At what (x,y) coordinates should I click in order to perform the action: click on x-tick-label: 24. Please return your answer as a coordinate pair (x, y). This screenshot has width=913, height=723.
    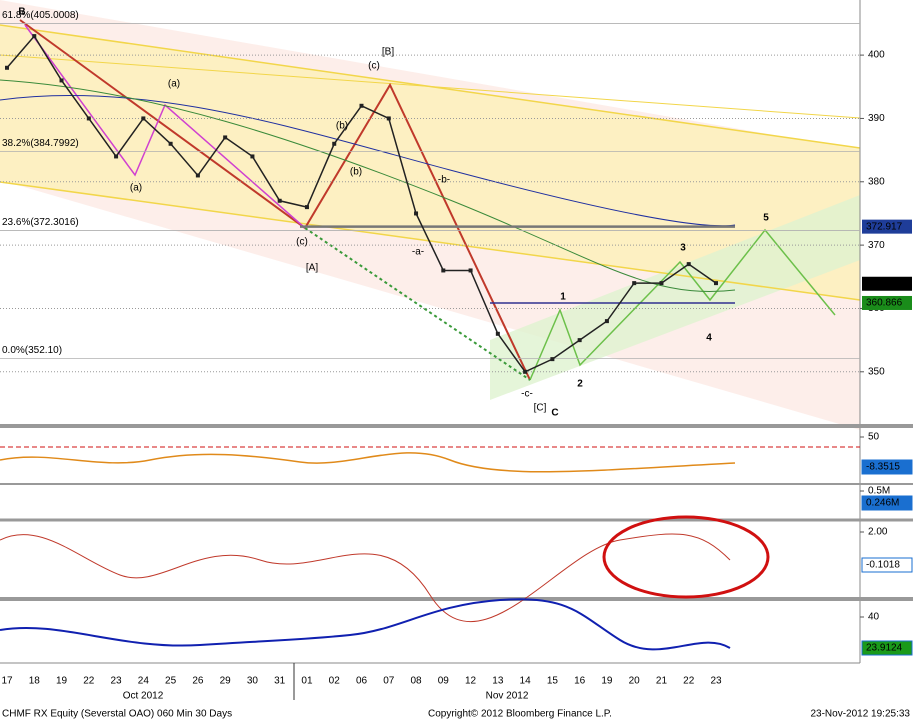
    Looking at the image, I should click on (144, 681).